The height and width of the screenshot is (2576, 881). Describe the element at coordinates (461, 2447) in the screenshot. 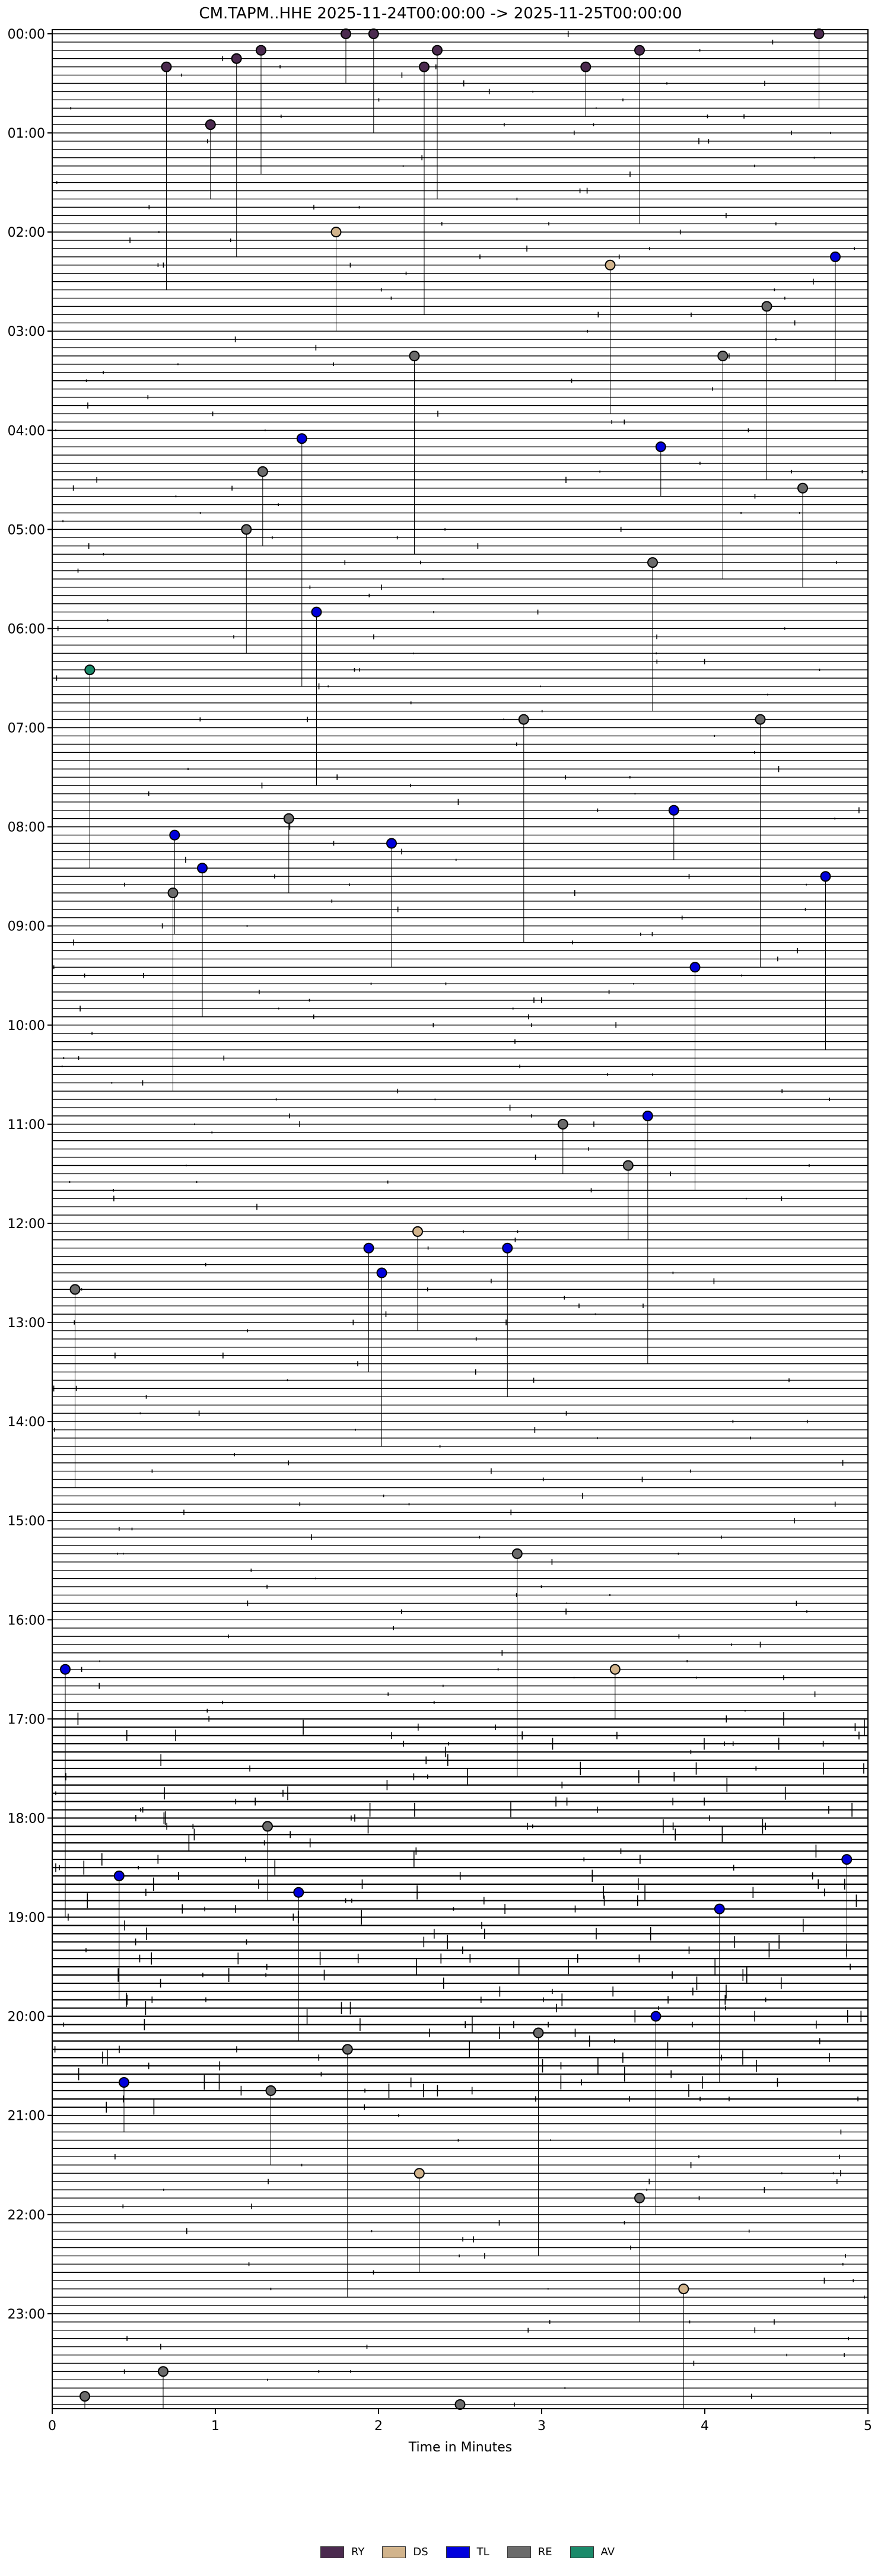

I see `x-axis-label: Time in Minutes` at that location.